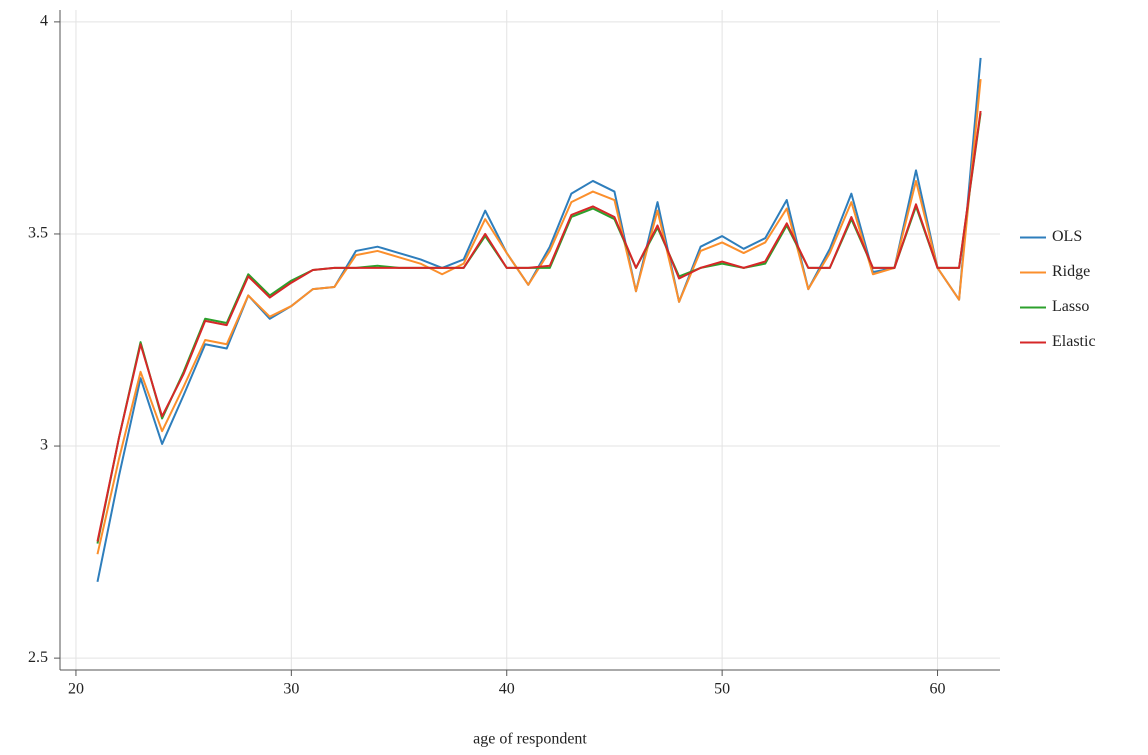  Describe the element at coordinates (530, 739) in the screenshot. I see `x-axis-title: age of respondent` at that location.